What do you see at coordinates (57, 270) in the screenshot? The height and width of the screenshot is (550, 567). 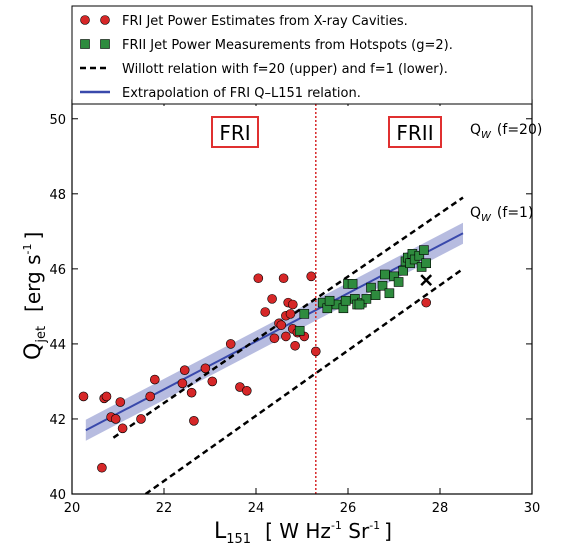 I see `y-tick-label: 46` at bounding box center [57, 270].